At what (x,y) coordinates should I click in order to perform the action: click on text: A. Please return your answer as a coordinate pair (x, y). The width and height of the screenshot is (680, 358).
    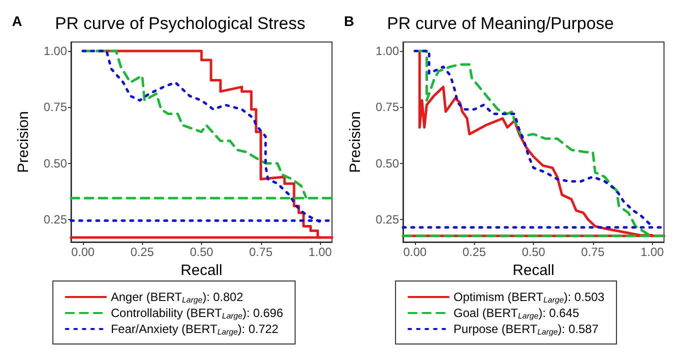
    Looking at the image, I should click on (17, 21).